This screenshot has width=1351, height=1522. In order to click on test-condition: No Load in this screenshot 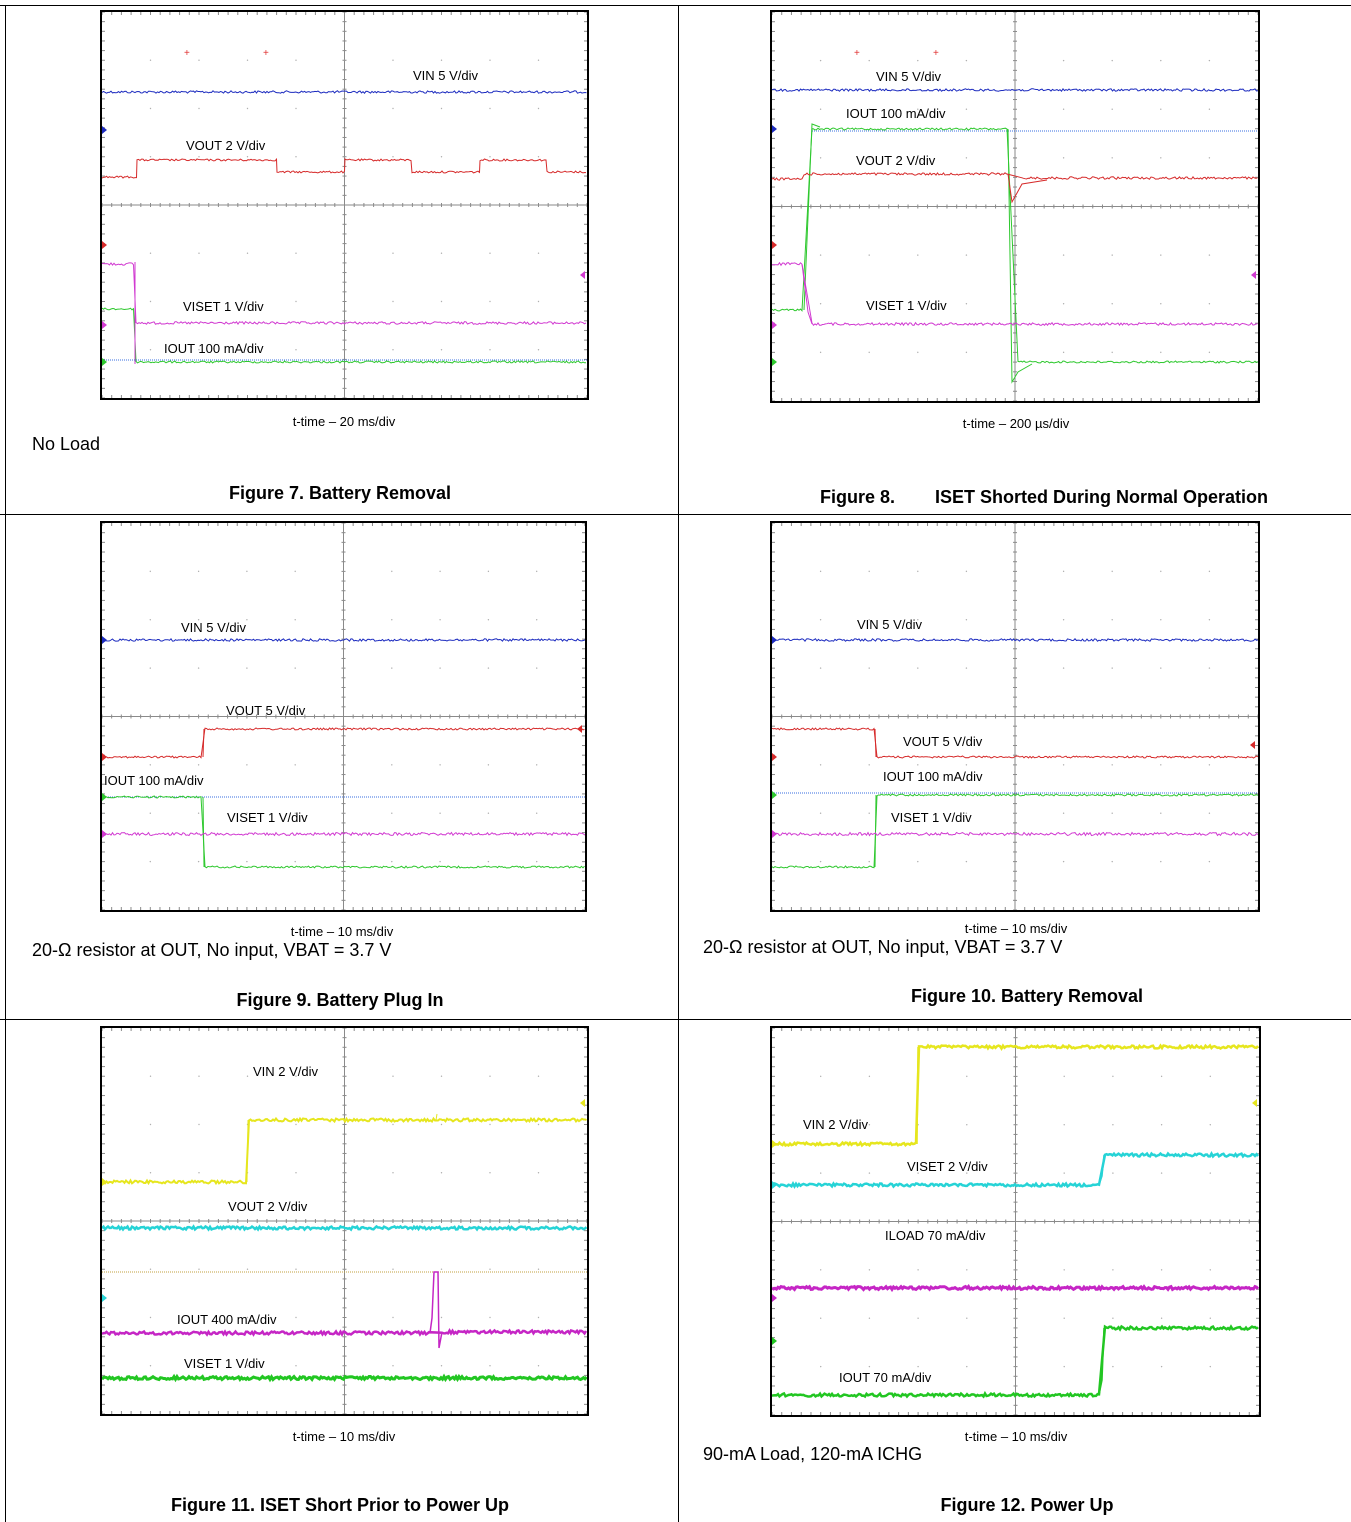, I will do `click(66, 444)`.